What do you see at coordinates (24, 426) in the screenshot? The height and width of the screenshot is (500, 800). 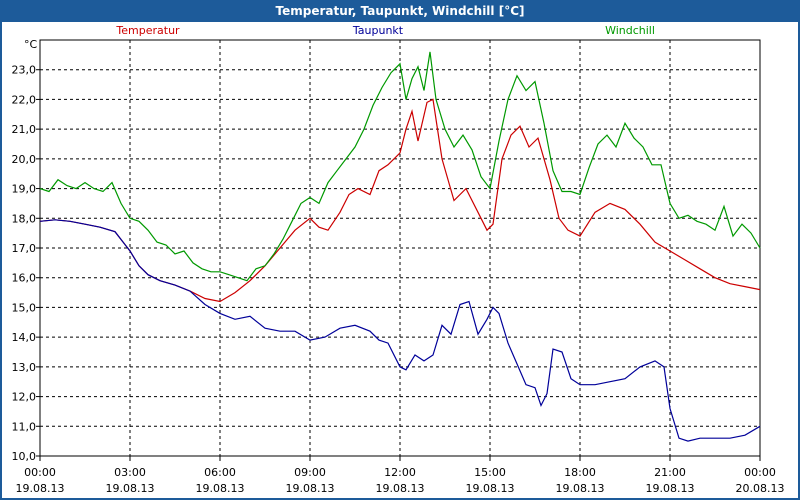 I see `y-tick-label: 11,0` at bounding box center [24, 426].